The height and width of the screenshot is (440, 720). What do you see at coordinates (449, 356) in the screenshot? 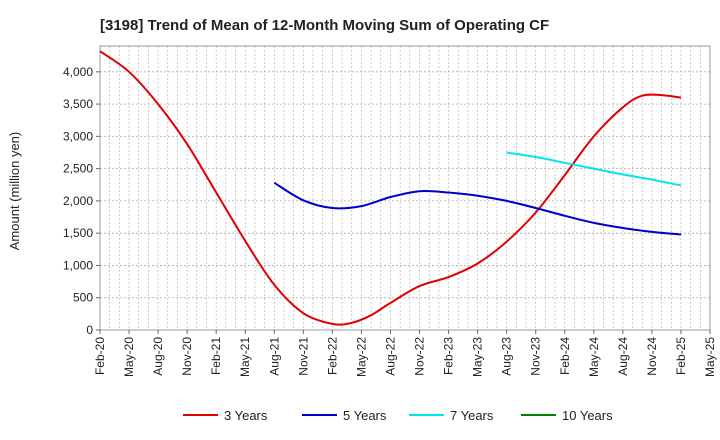
I see `x-tick-label: Feb-23` at bounding box center [449, 356].